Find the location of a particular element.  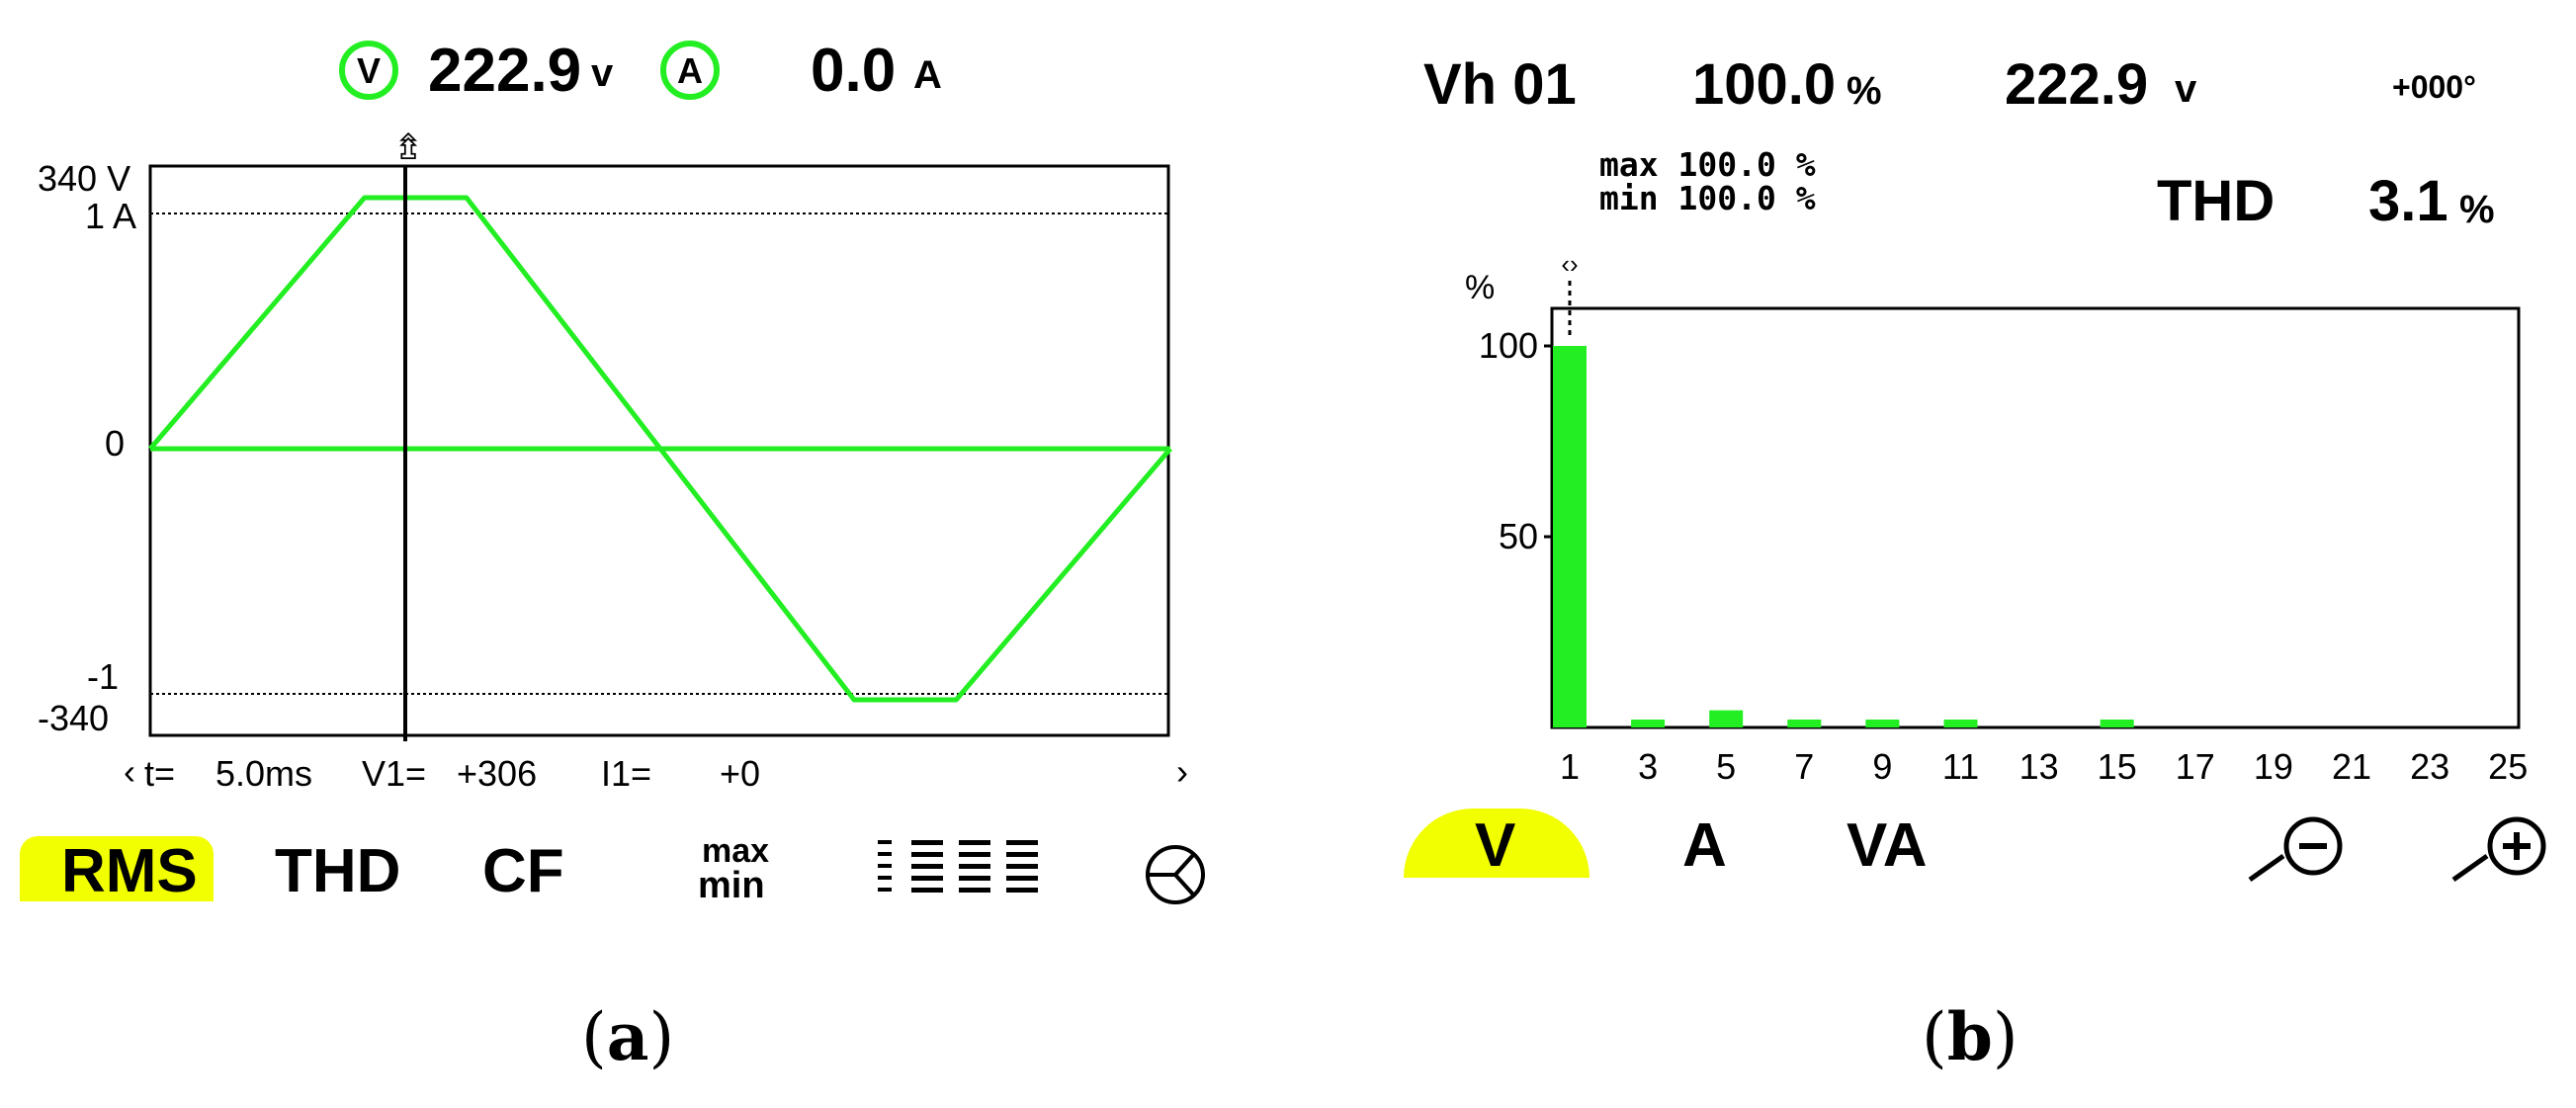

x-tick-label: 17 is located at coordinates (2195, 766).